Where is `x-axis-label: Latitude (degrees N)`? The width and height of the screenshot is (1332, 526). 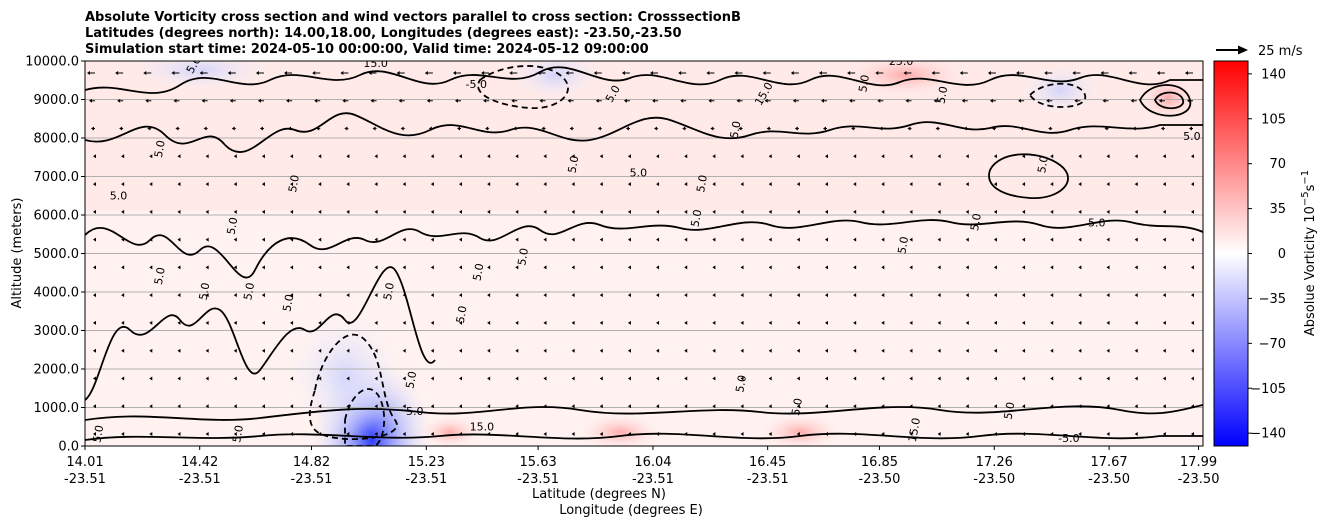 x-axis-label: Latitude (degrees N) is located at coordinates (599, 494).